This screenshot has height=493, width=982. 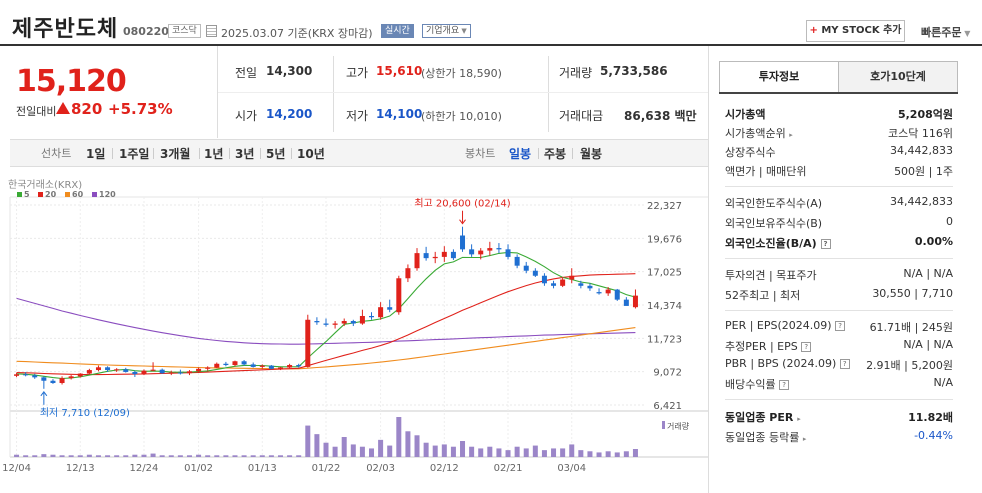 I want to click on par-unit-label: 액면가 | 매매단위, so click(x=766, y=171).